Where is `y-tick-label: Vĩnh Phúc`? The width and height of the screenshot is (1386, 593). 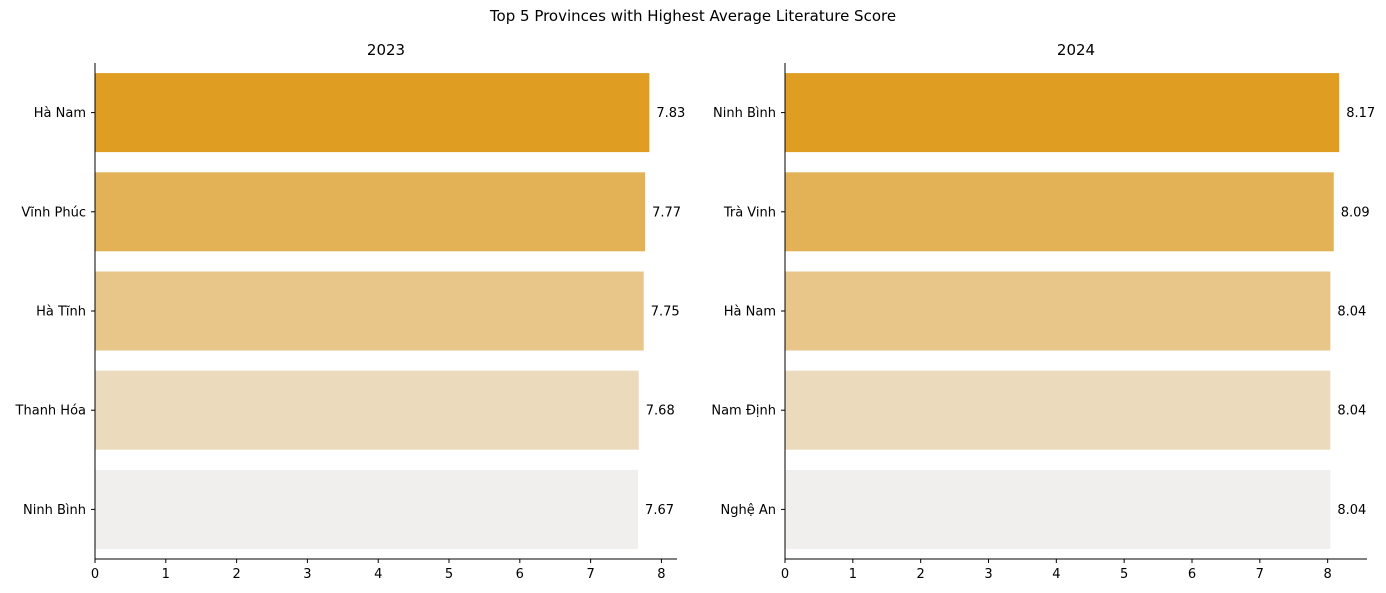 y-tick-label: Vĩnh Phúc is located at coordinates (53, 212).